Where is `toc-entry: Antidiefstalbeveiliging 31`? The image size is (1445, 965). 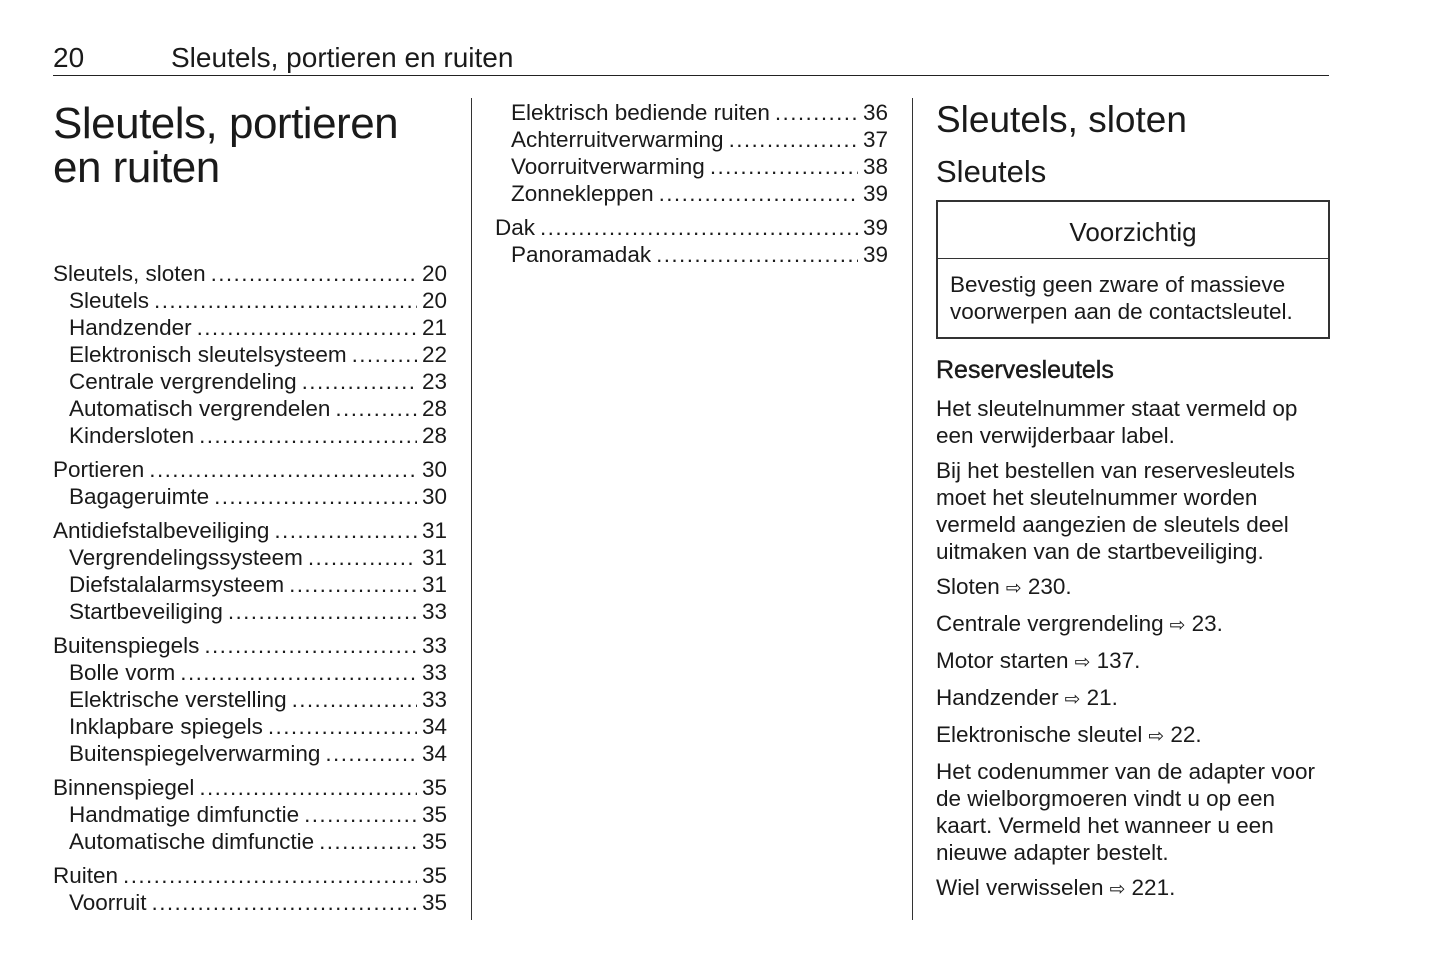 toc-entry: Antidiefstalbeveiliging 31 is located at coordinates (250, 530).